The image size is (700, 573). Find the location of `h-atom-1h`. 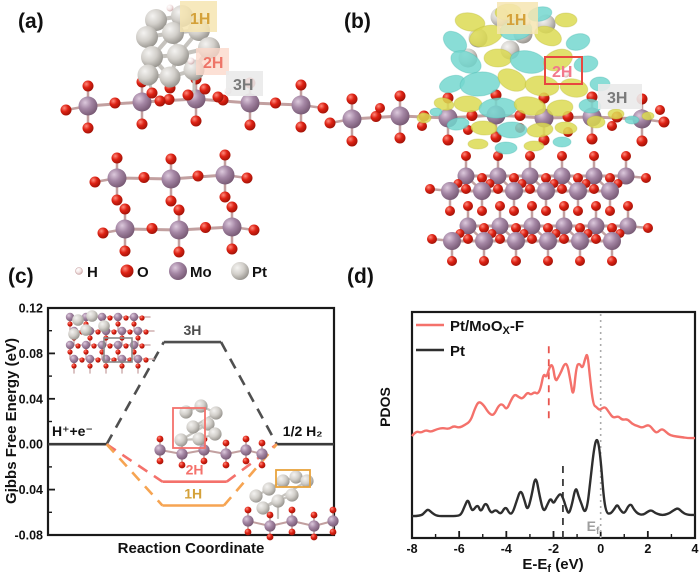

h-atom-1h is located at coordinates (170, 8).